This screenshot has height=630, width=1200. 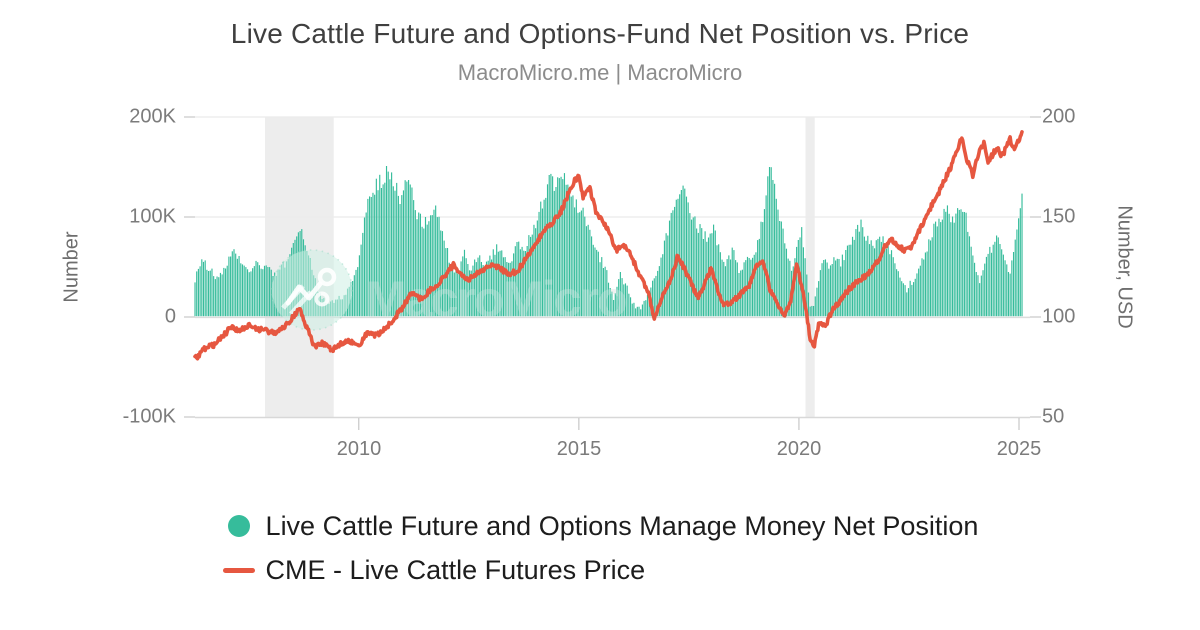 What do you see at coordinates (799, 449) in the screenshot?
I see `x-axis-tick-label: 2020` at bounding box center [799, 449].